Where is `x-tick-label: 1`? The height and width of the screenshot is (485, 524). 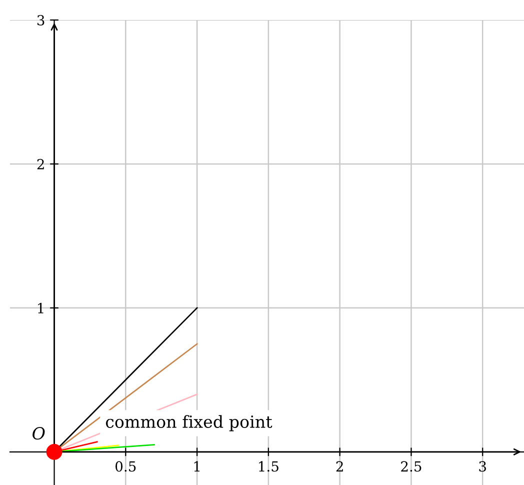
x-tick-label: 1 is located at coordinates (197, 466).